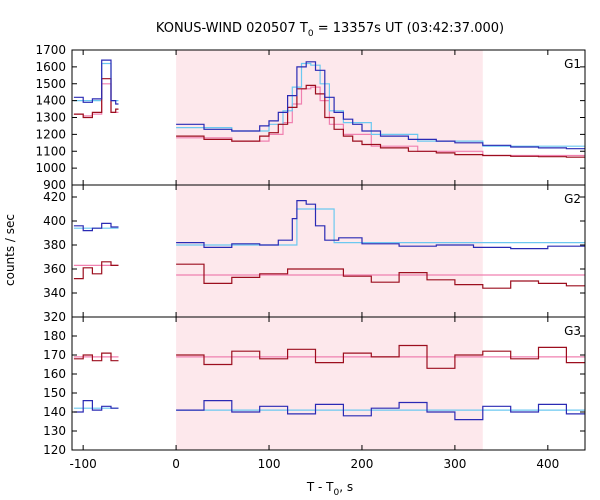 The height and width of the screenshot is (500, 600). What do you see at coordinates (50, 134) in the screenshot?
I see `y-tick-label: 1200` at bounding box center [50, 134].